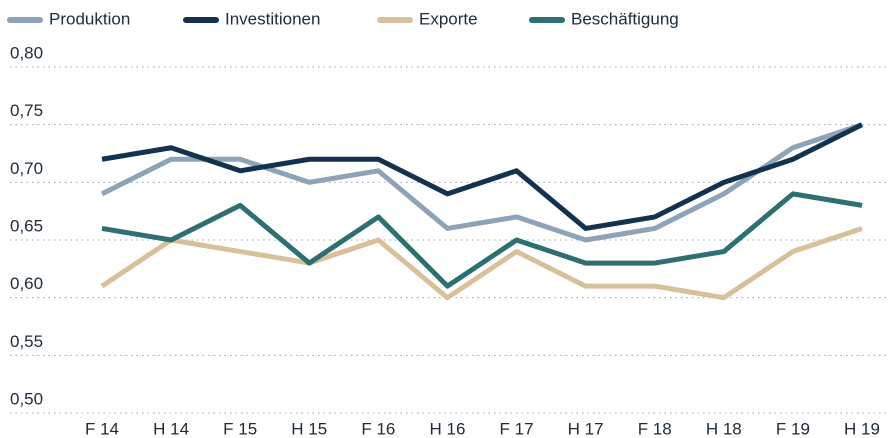 The image size is (894, 438). I want to click on legend-label: Exporte, so click(448, 18).